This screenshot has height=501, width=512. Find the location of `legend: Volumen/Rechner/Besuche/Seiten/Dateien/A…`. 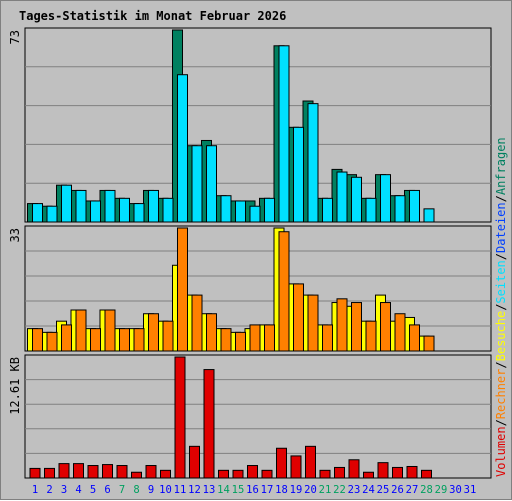

legend: Volumen/Rechner/Besuche/Seiten/Dateien/A… is located at coordinates (501, 307).